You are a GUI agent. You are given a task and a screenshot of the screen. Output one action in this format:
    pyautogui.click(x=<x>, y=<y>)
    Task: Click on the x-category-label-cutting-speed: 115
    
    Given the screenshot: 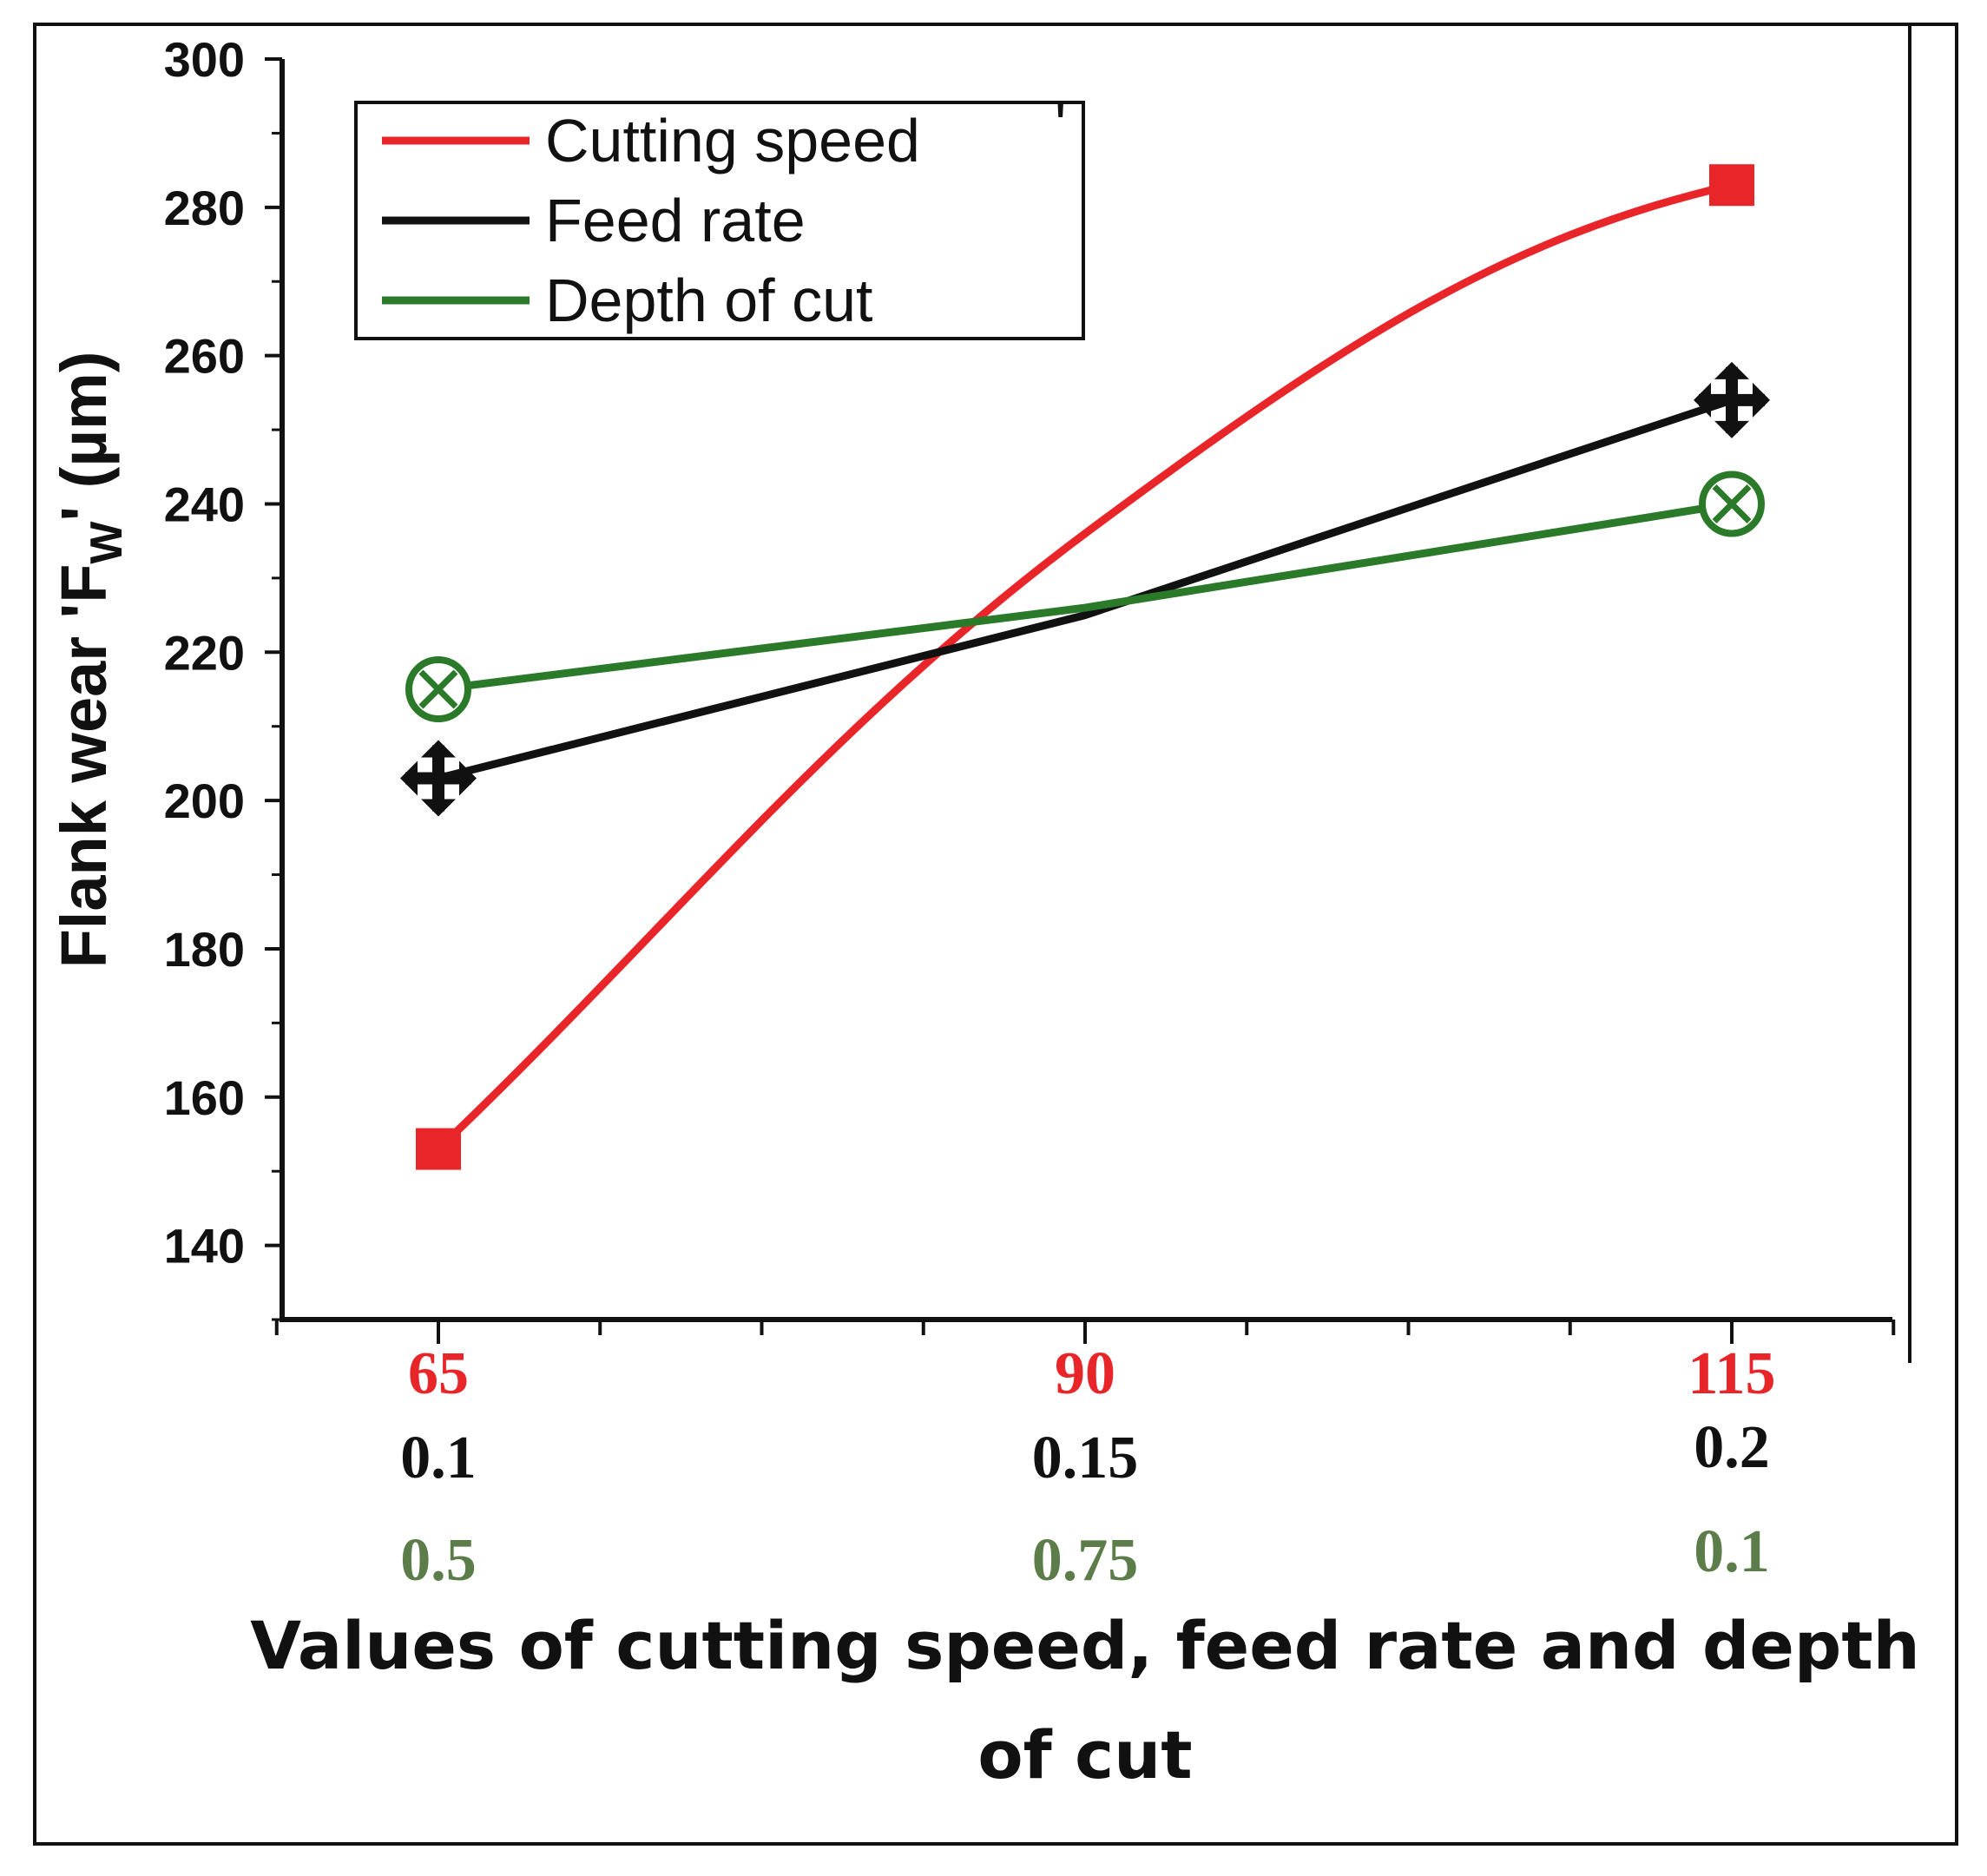 What is the action you would take?
    pyautogui.click(x=1731, y=1373)
    